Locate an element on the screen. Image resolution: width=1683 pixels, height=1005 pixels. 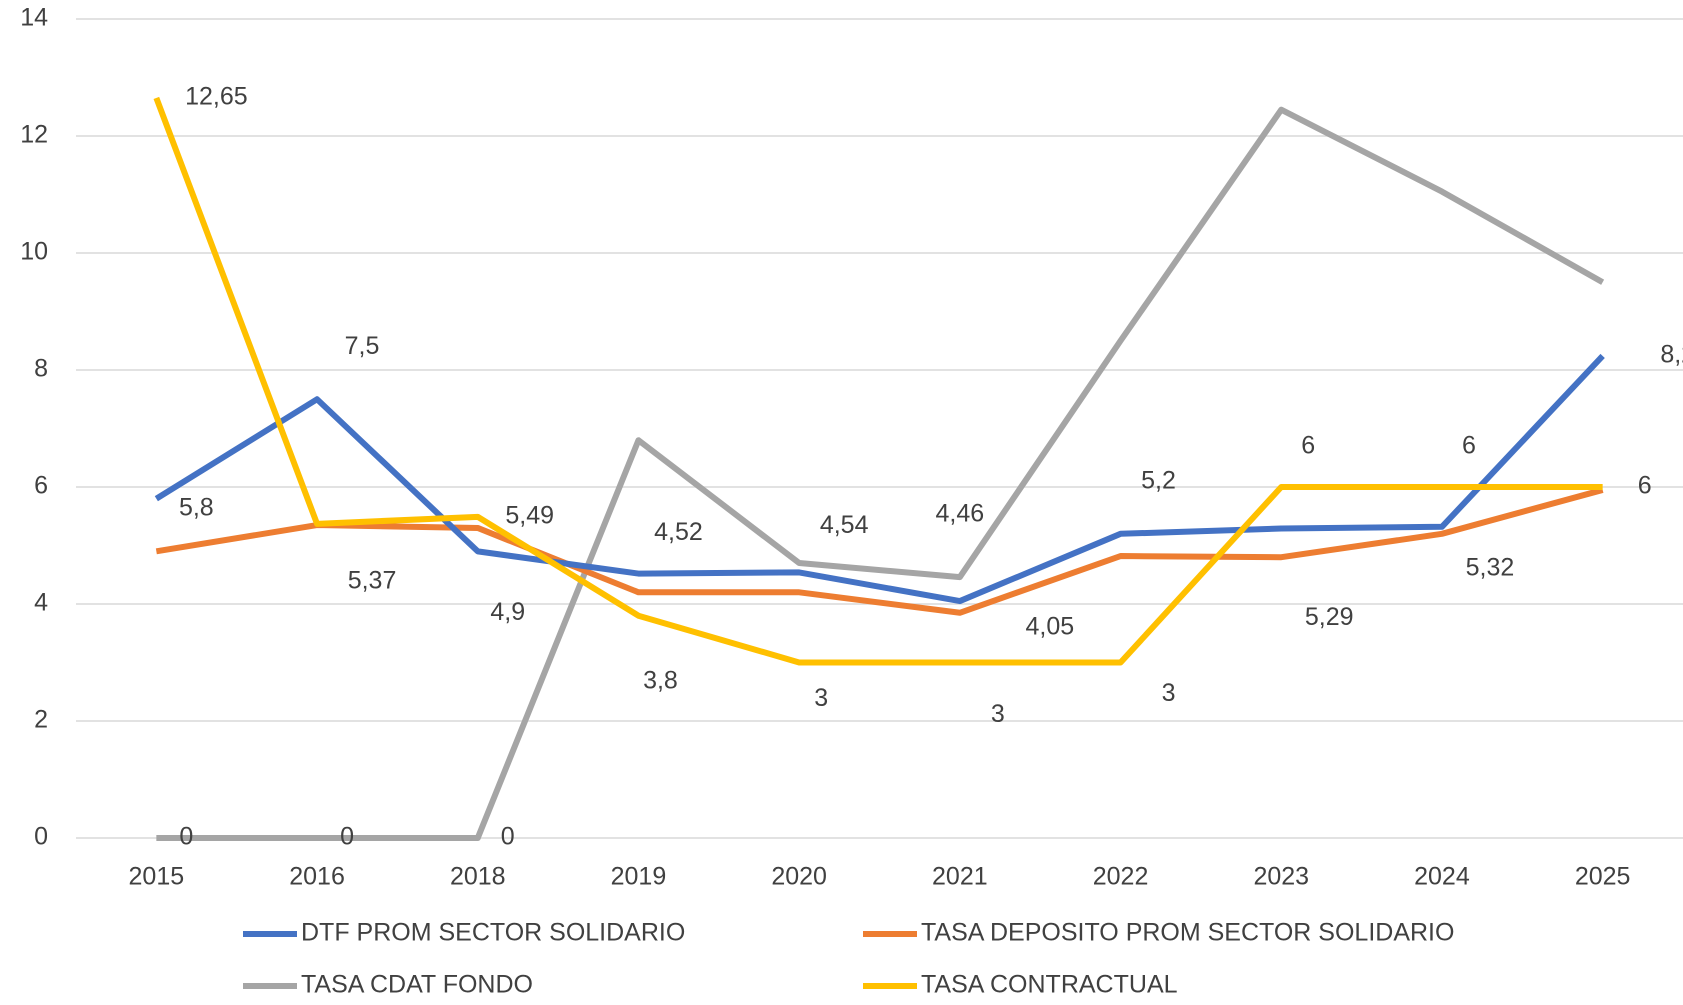
x-tick-label: 2015 is located at coordinates (157, 877).